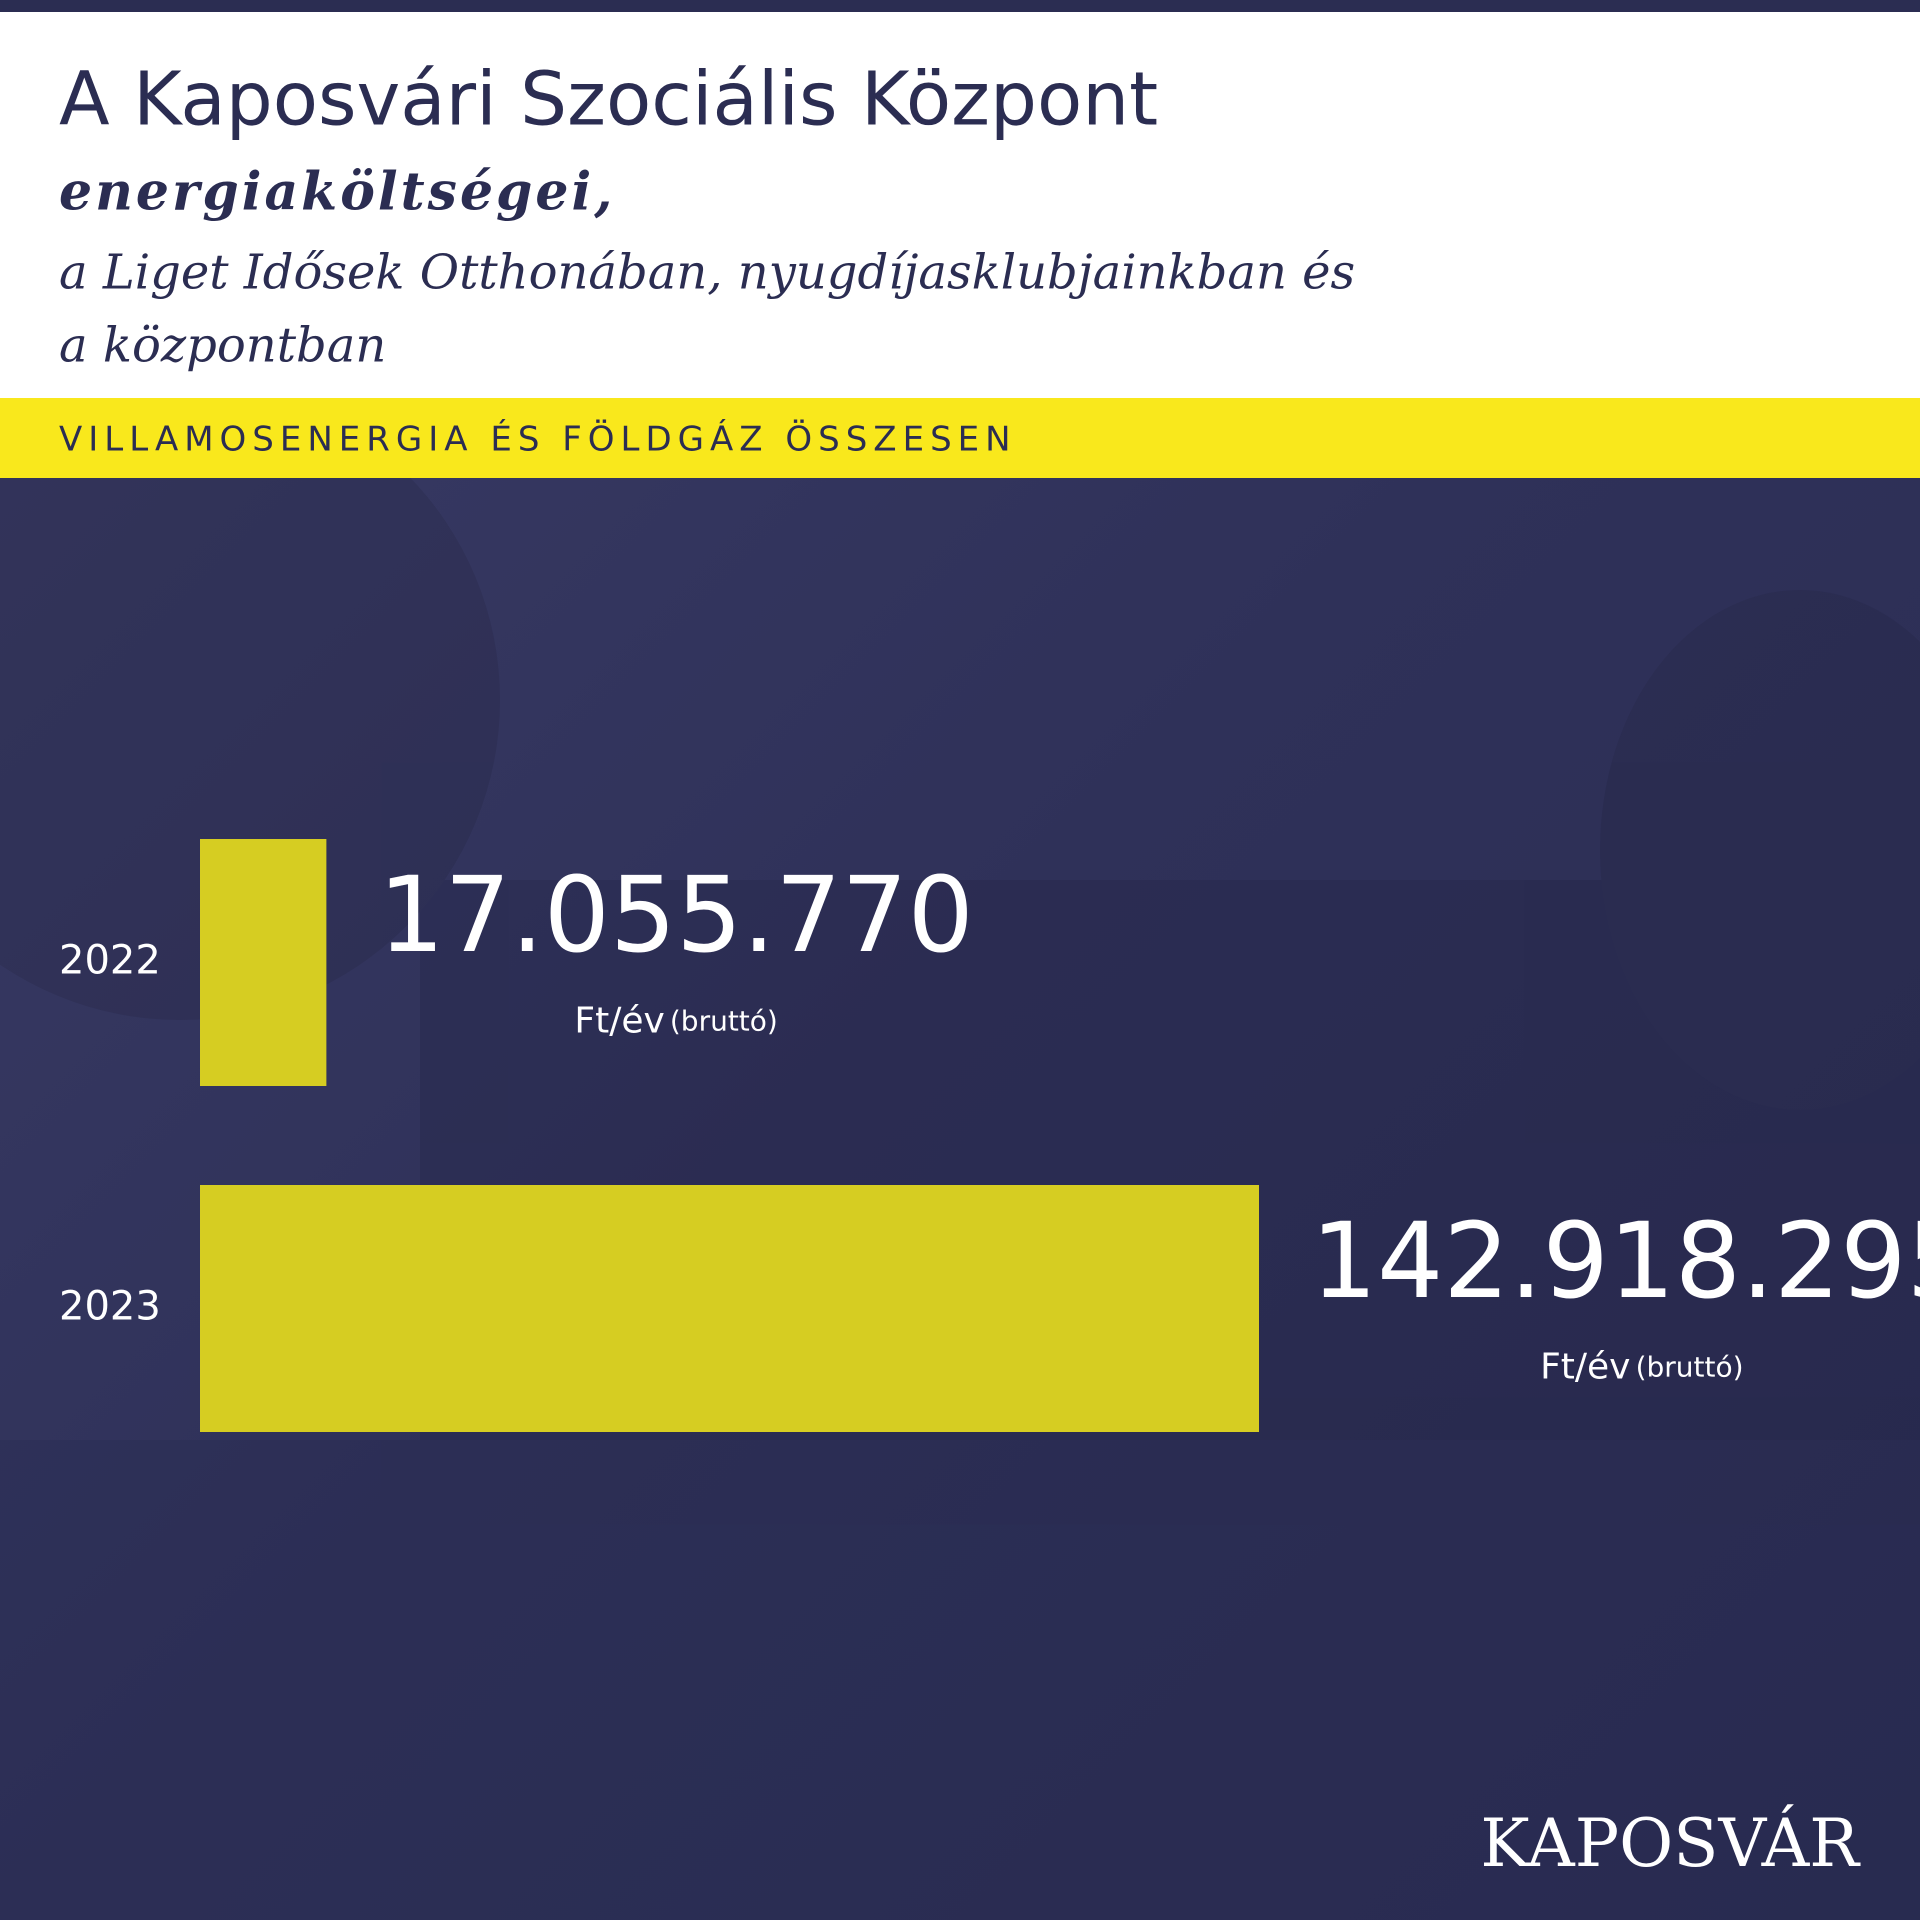  What do you see at coordinates (337, 192) in the screenshot?
I see `subtitle: energiaköltségei,` at bounding box center [337, 192].